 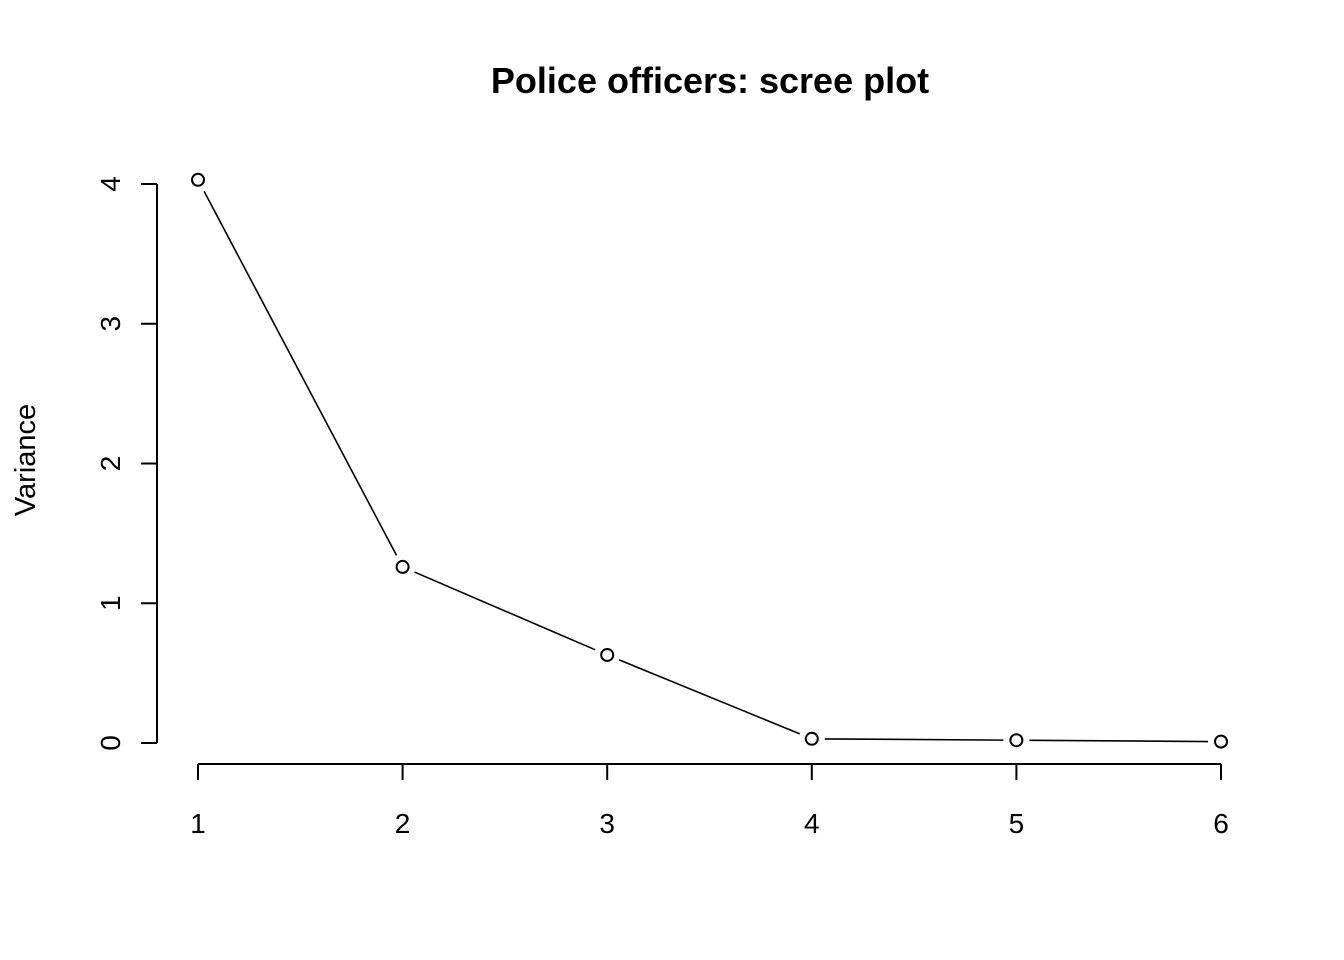 What do you see at coordinates (403, 823) in the screenshot?
I see `x-tick-label: 2` at bounding box center [403, 823].